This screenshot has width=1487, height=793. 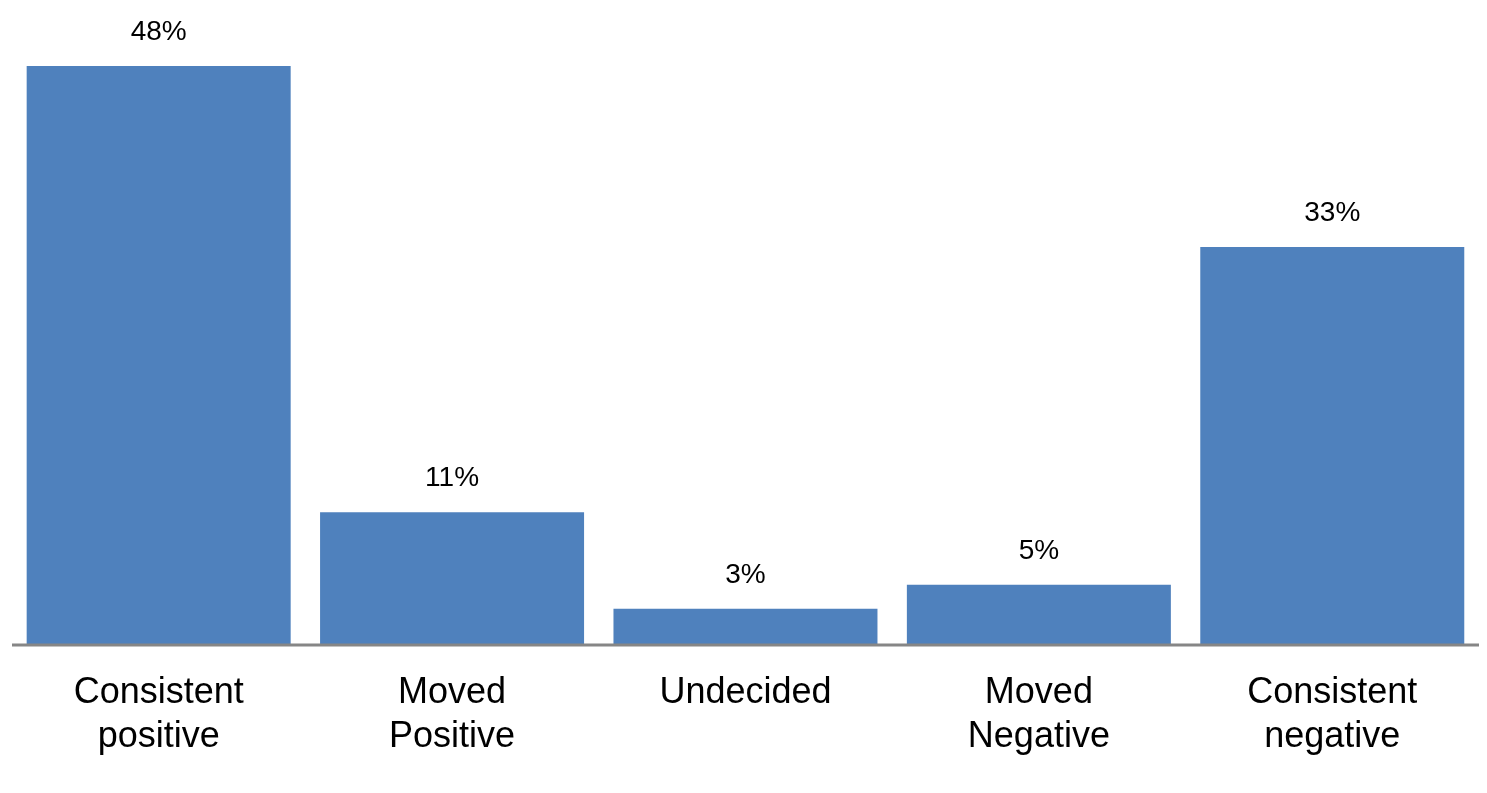 I want to click on data-label: 5%, so click(x=1039, y=549).